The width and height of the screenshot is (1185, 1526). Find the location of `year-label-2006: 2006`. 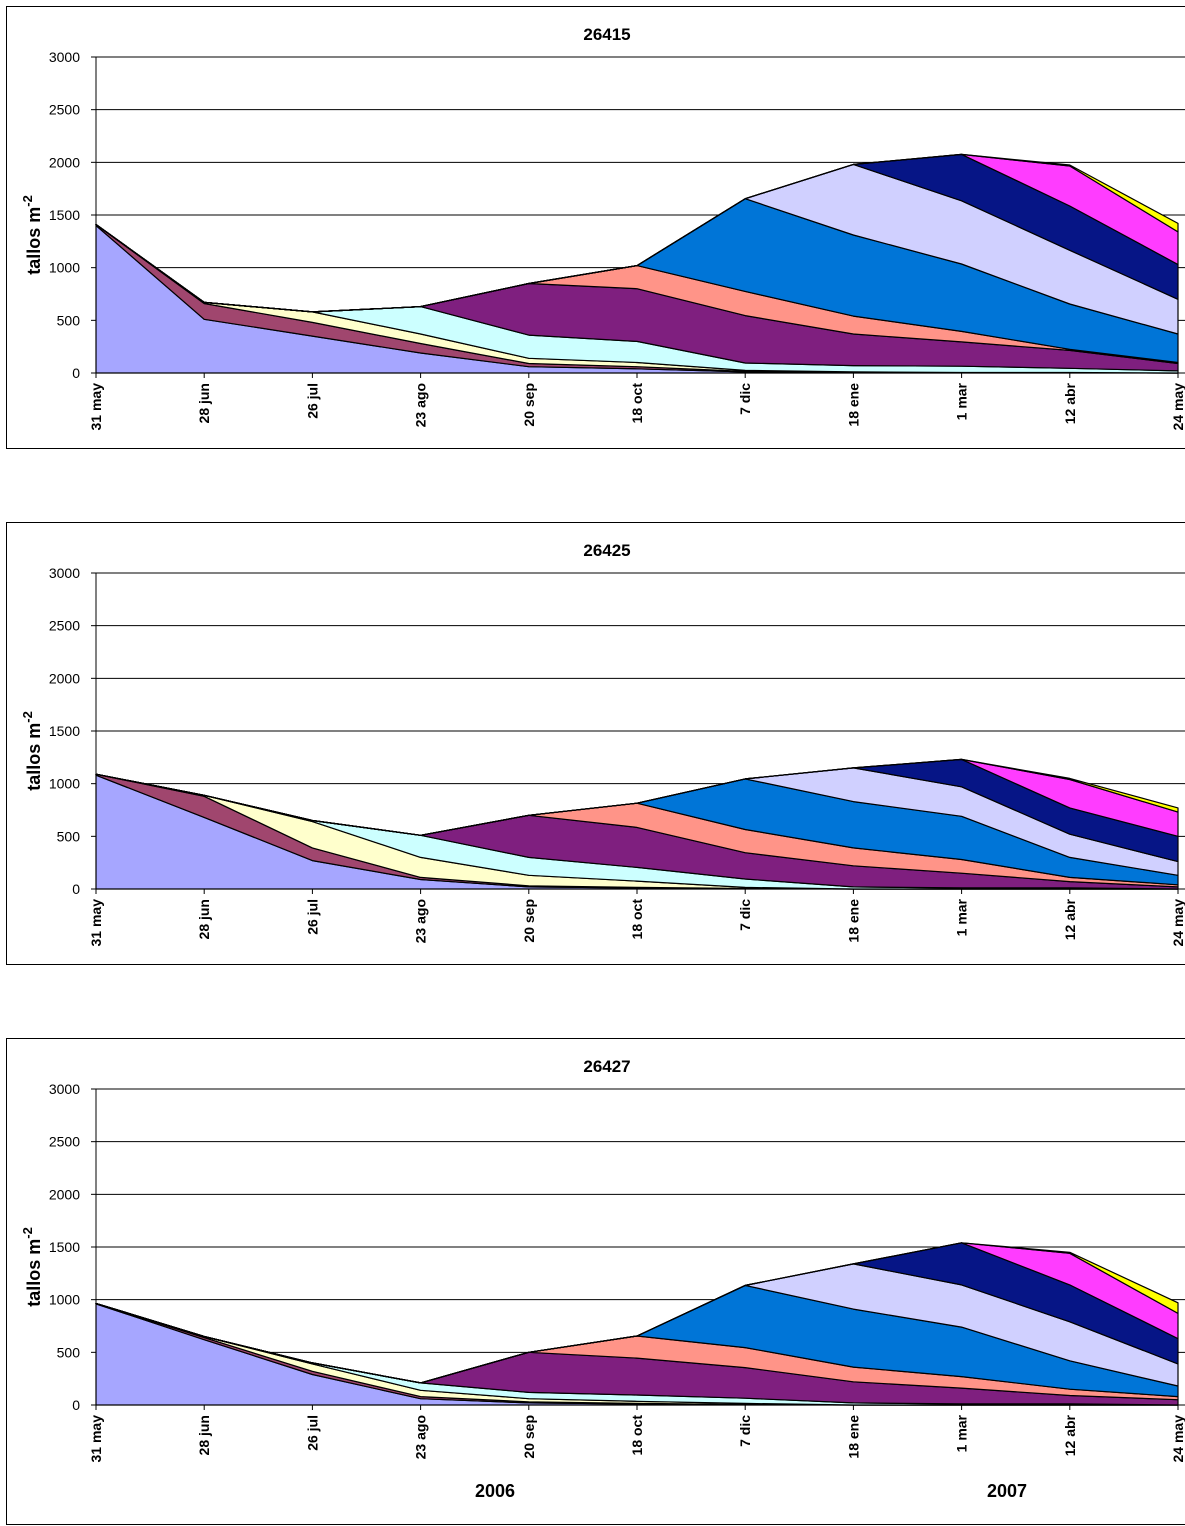

year-label-2006: 2006 is located at coordinates (495, 1491).